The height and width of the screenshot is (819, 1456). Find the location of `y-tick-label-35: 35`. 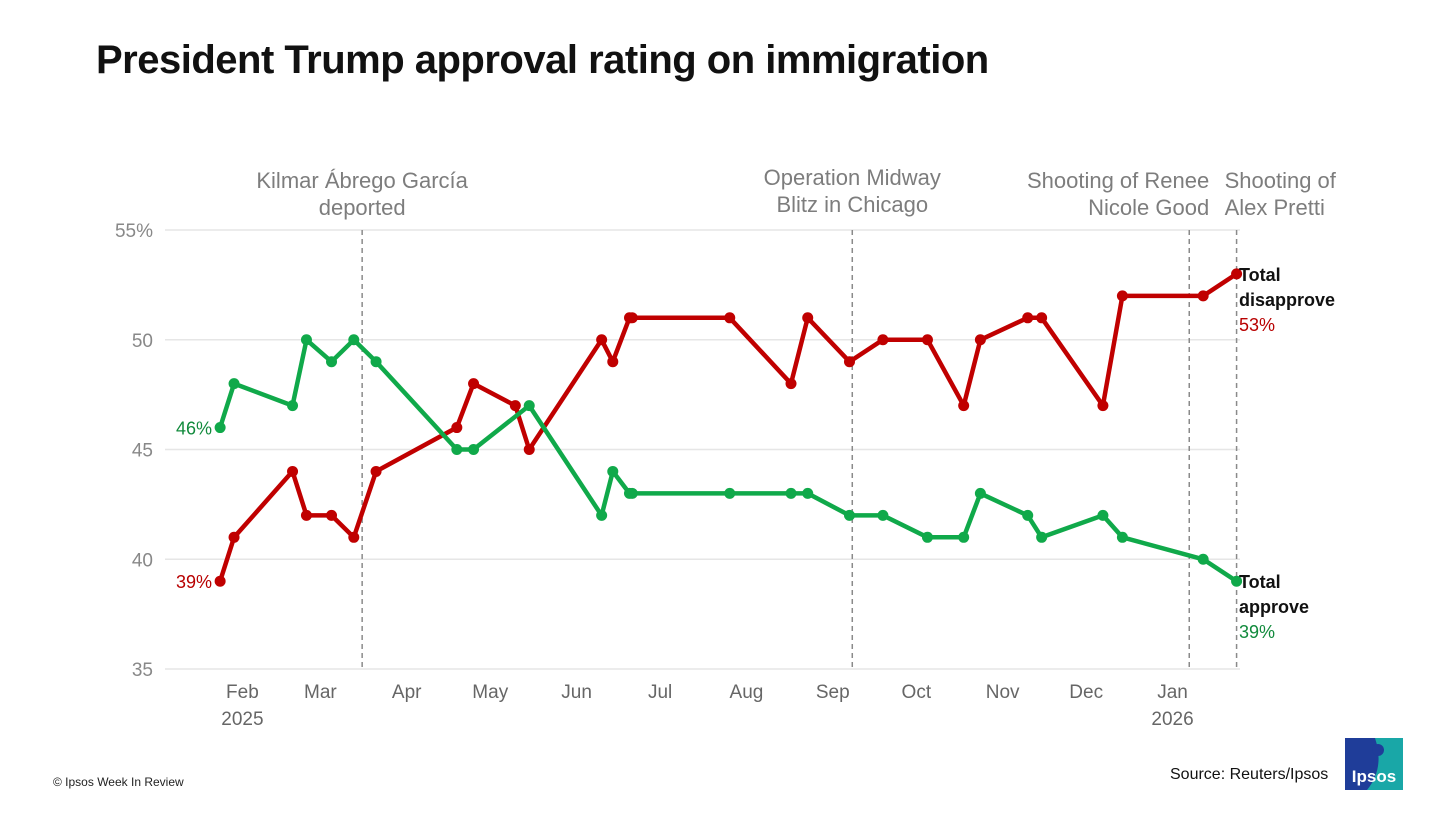

y-tick-label-35: 35 is located at coordinates (142, 670).